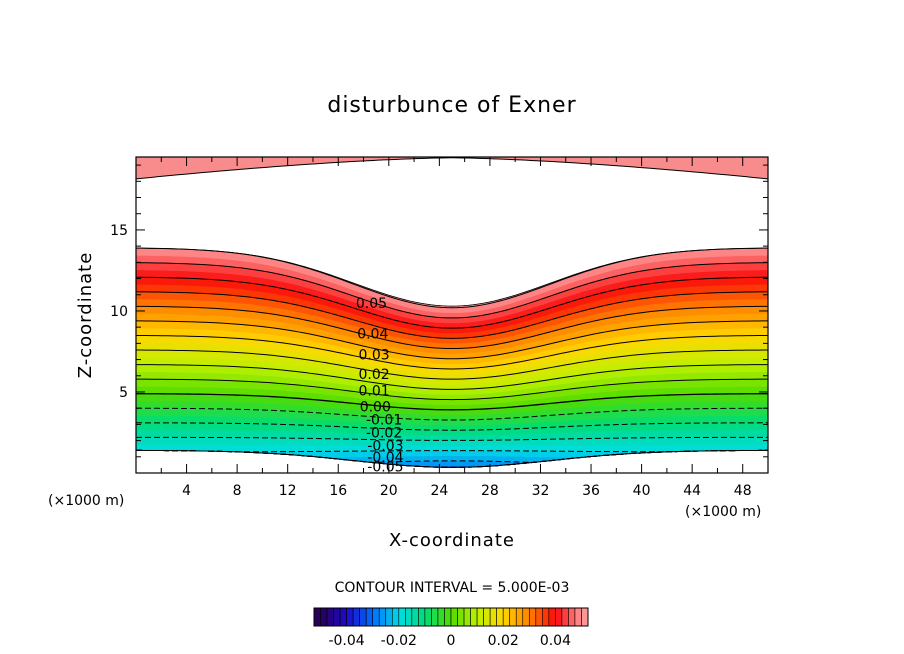 Image resolution: width=904 pixels, height=654 pixels. What do you see at coordinates (384, 421) in the screenshot?
I see `contour-label: -0.01` at bounding box center [384, 421].